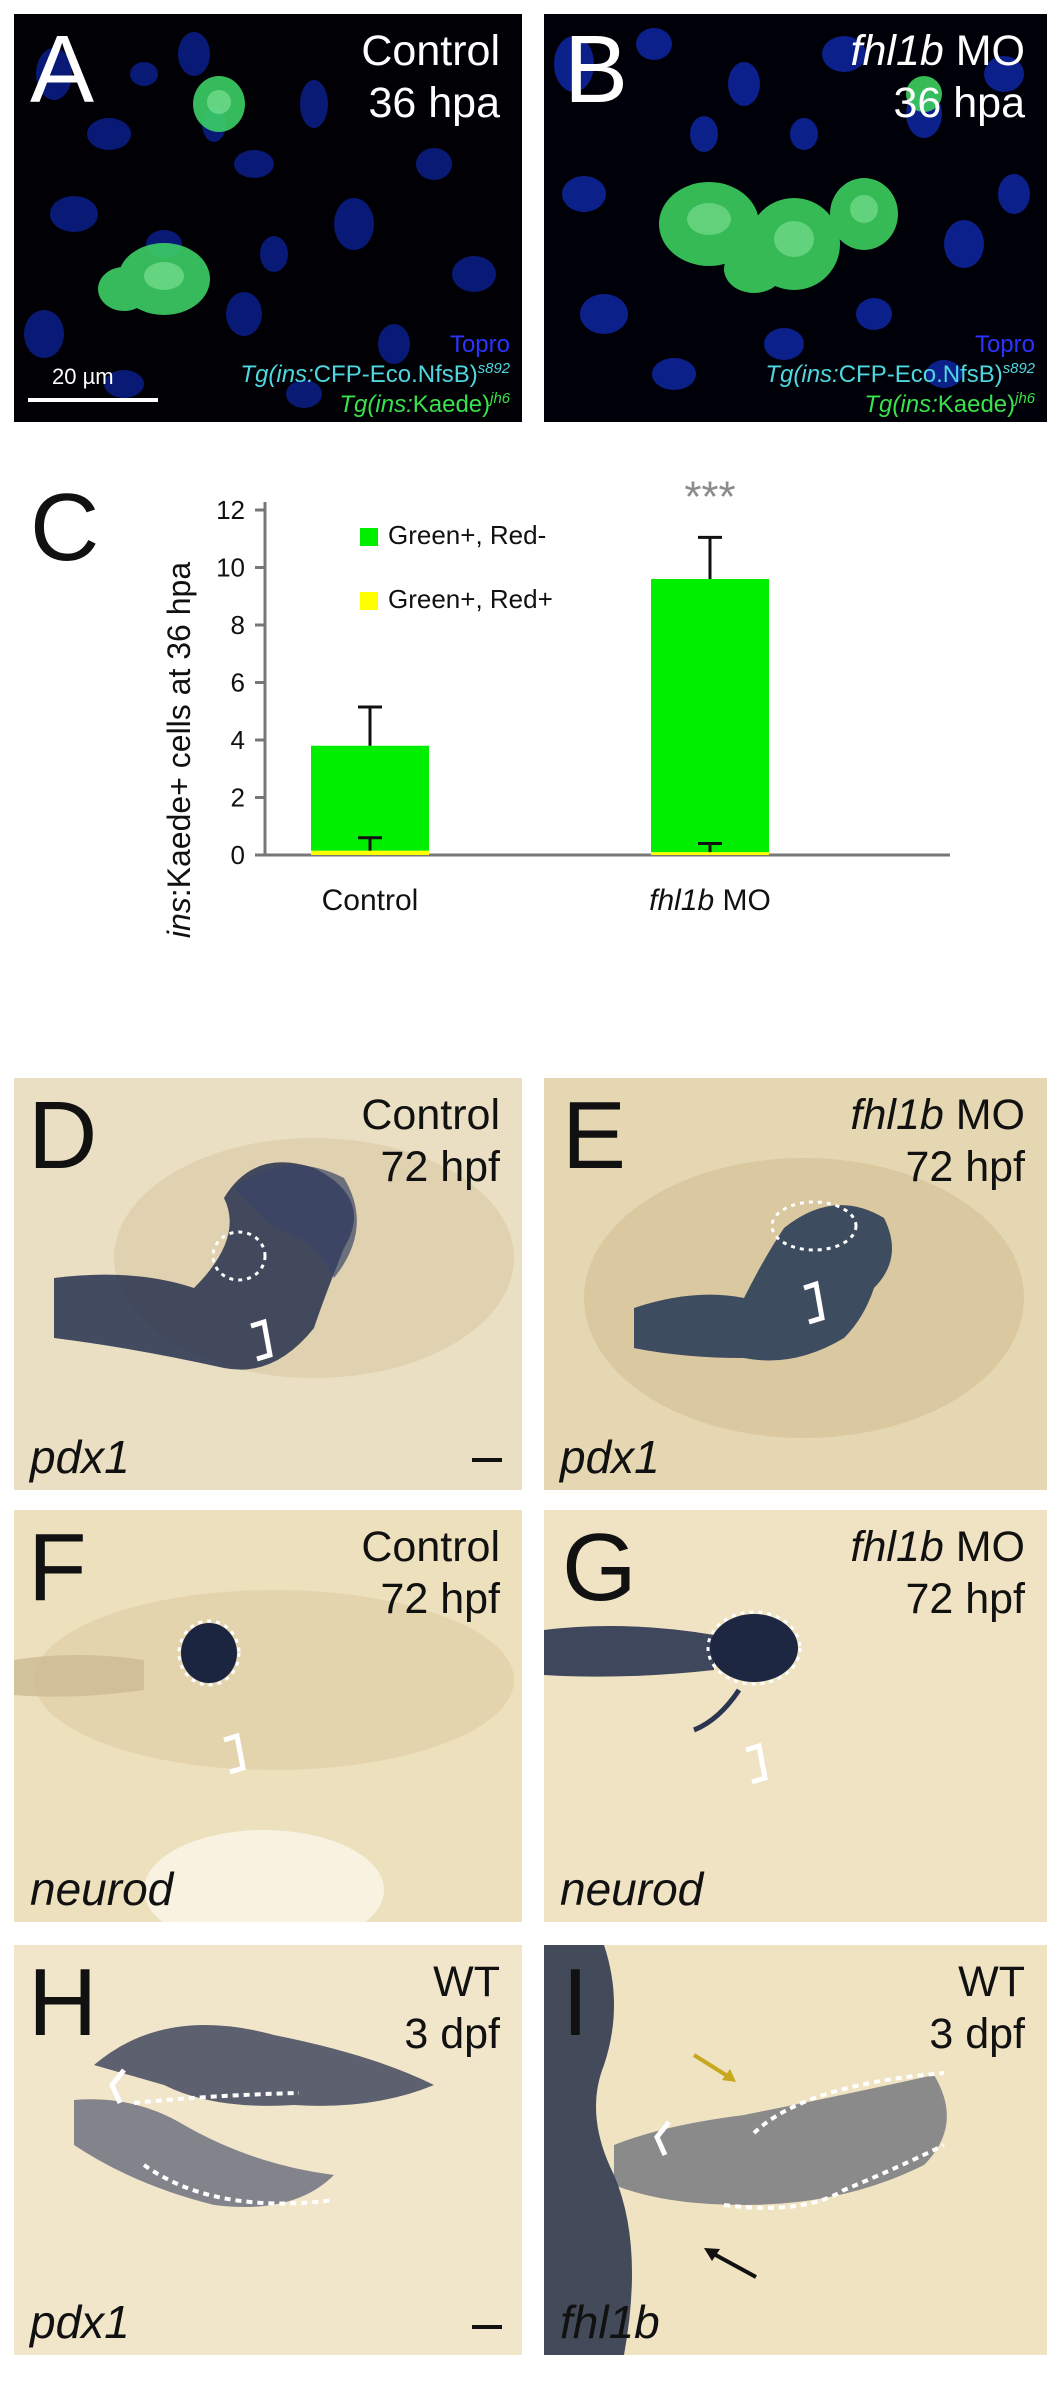 The image size is (1061, 2384). I want to click on significance-marker: ***, so click(709, 496).